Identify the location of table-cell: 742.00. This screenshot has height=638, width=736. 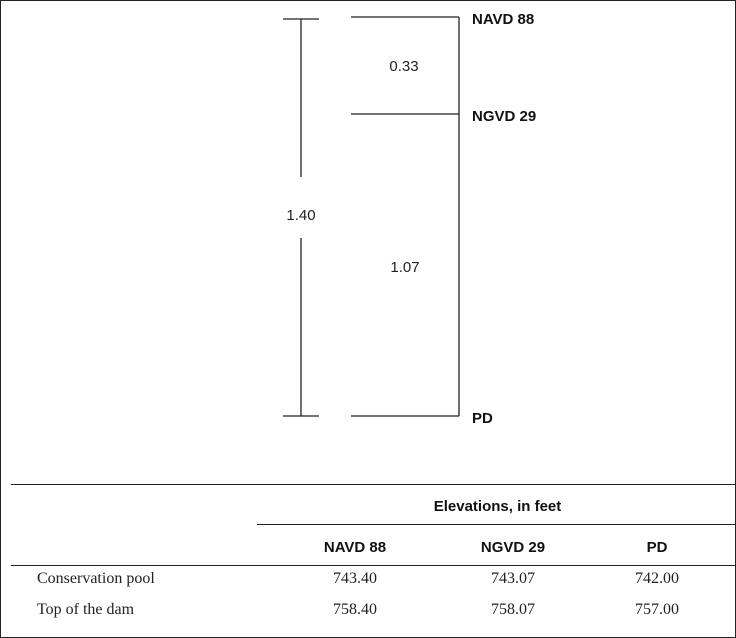
(657, 578).